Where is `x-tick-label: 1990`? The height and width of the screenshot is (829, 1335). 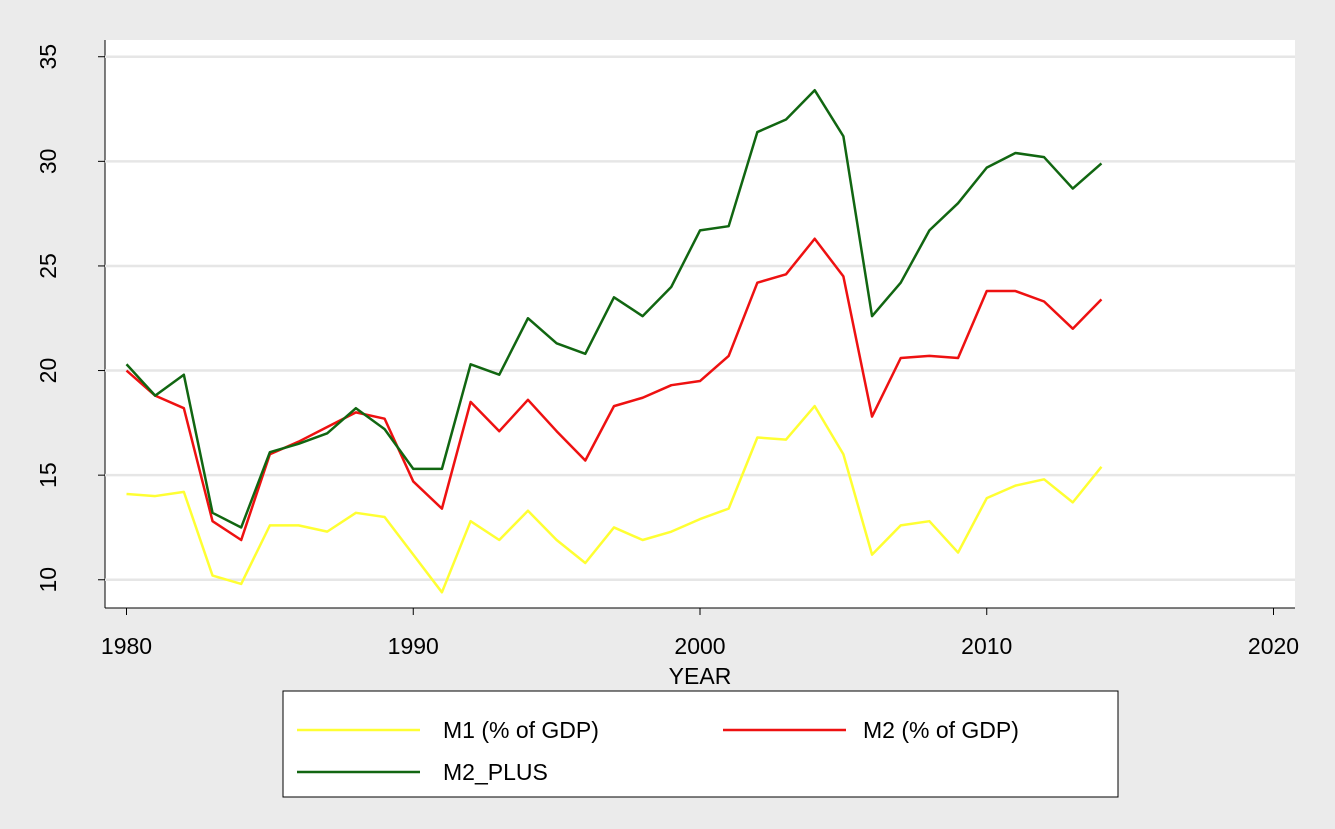
x-tick-label: 1990 is located at coordinates (413, 646).